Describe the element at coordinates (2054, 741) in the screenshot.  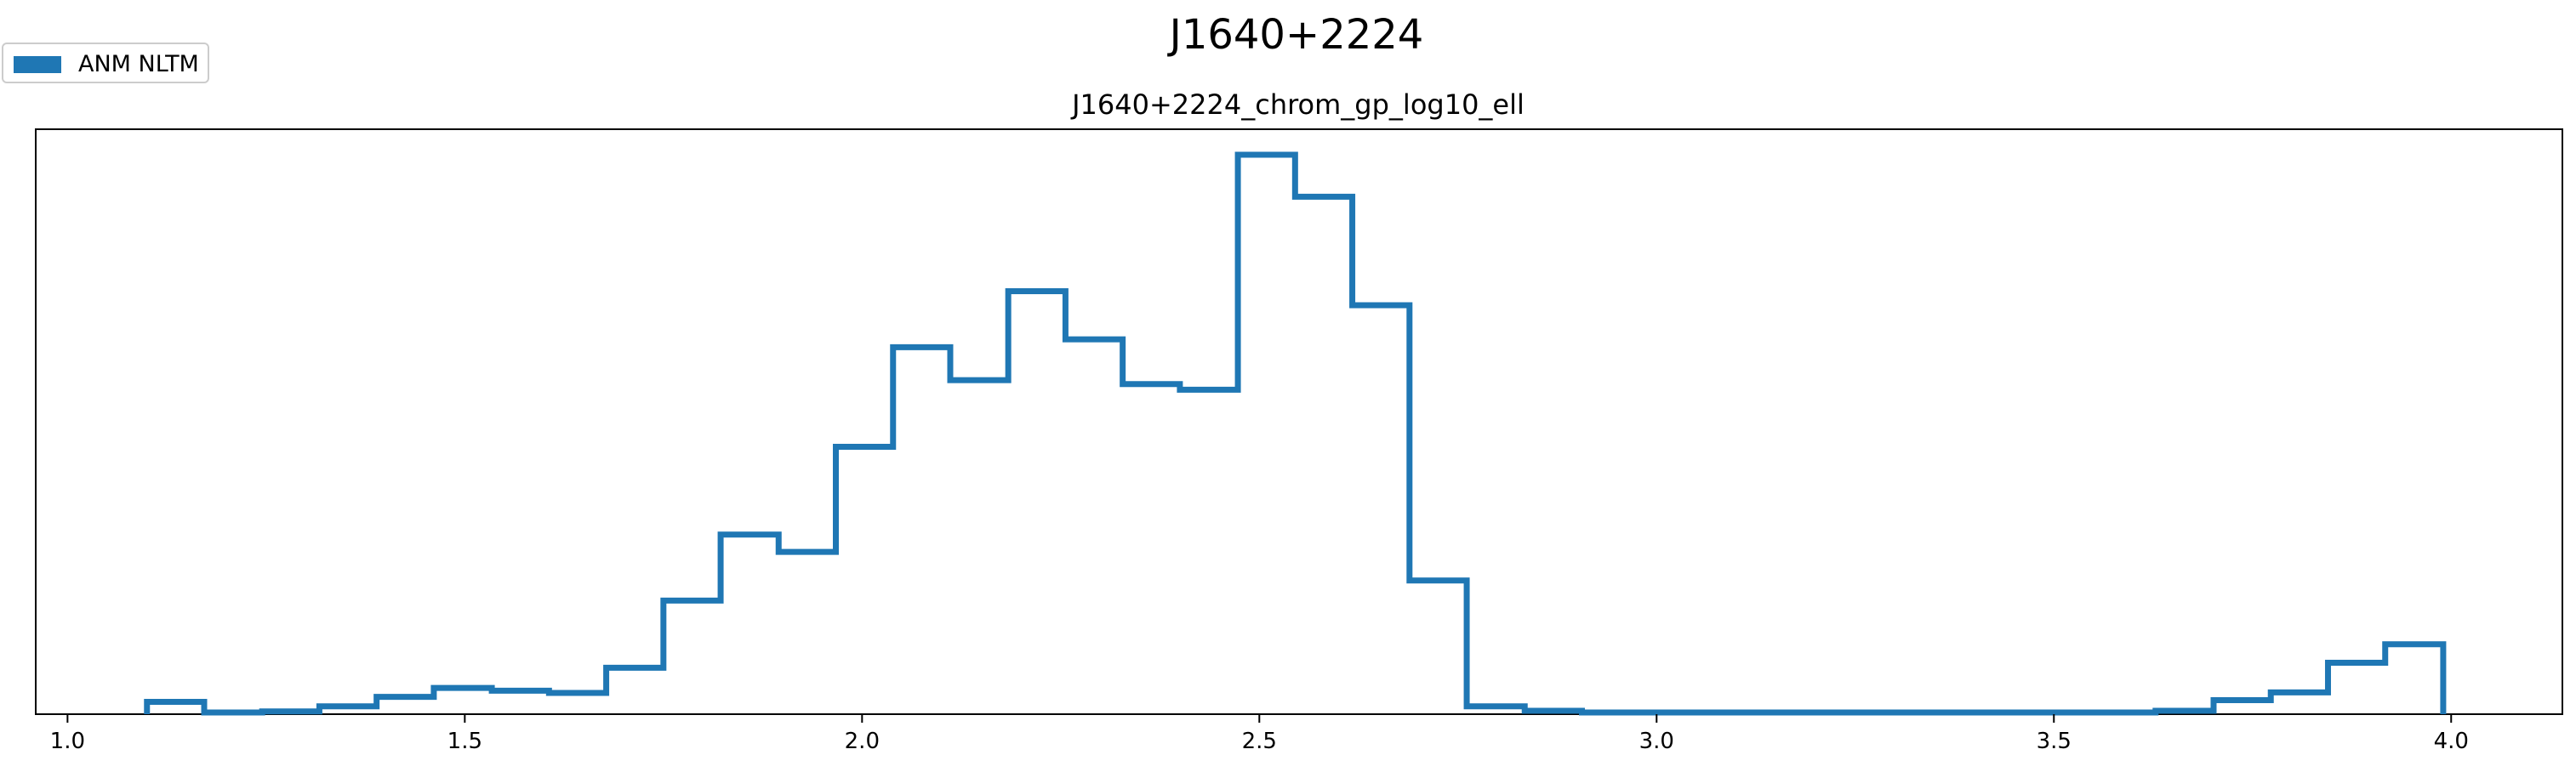
I see `x-tick-label: 3.5` at that location.